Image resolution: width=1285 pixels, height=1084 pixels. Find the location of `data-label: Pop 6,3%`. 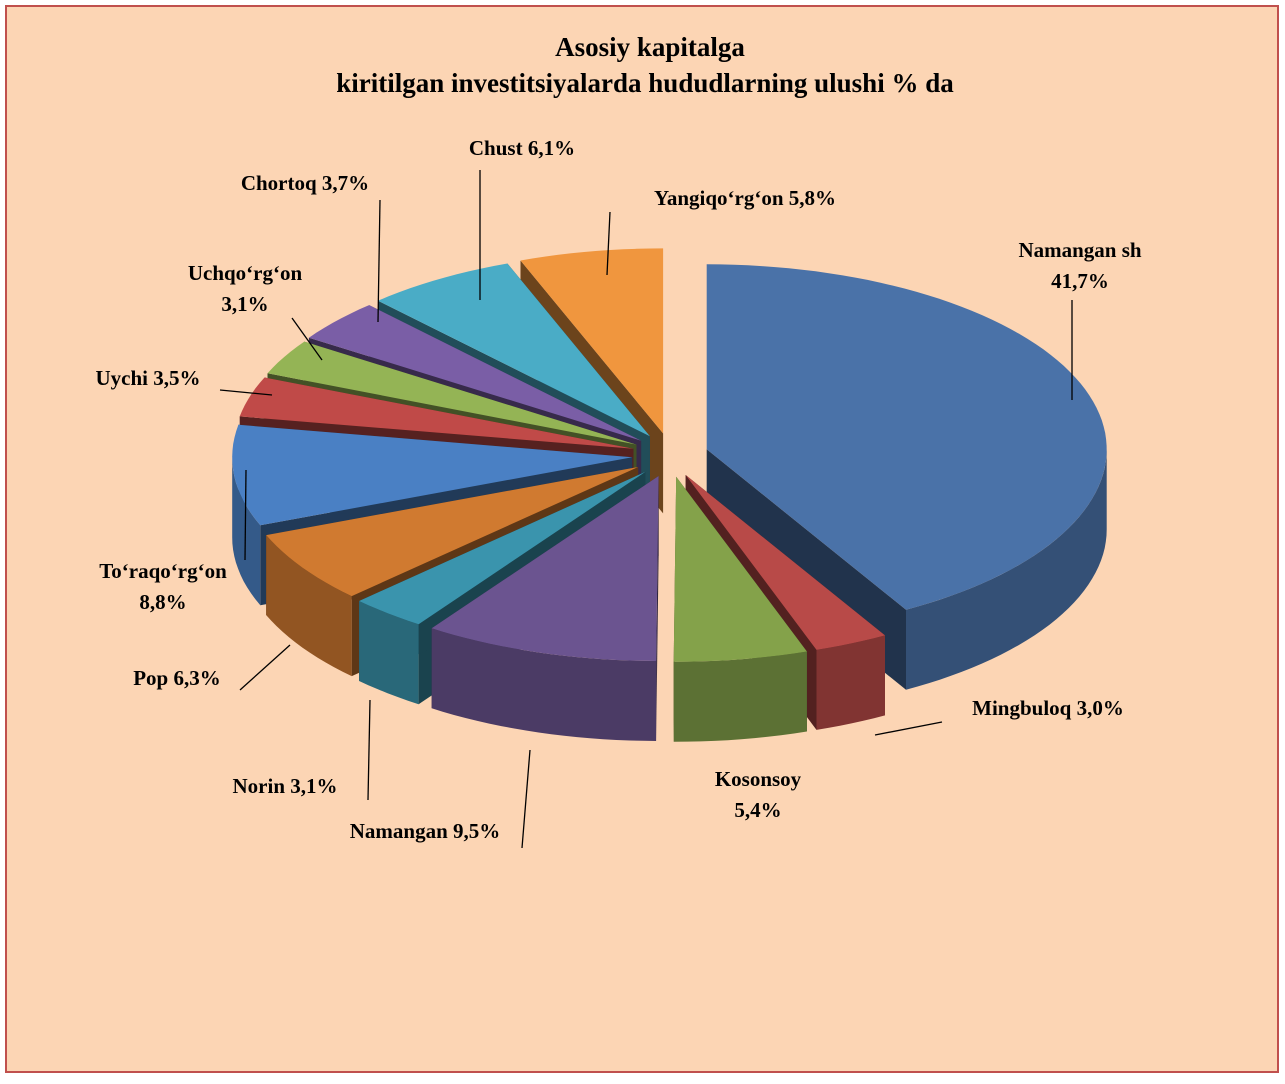

data-label: Pop 6,3% is located at coordinates (177, 678).